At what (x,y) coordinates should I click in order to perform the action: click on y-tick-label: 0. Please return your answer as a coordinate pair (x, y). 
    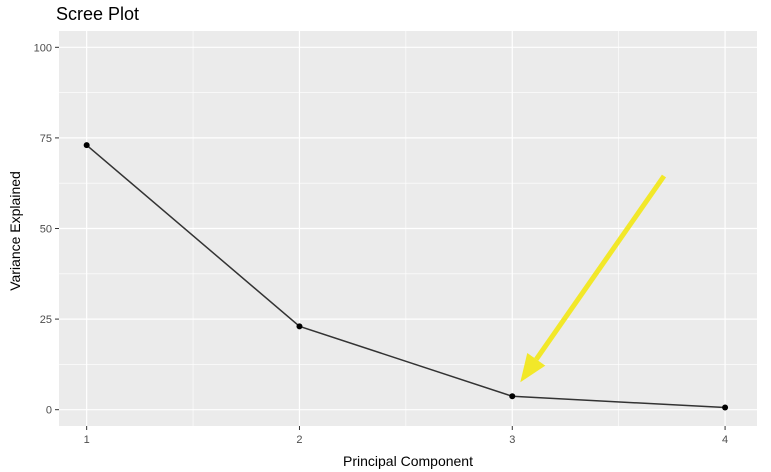
    Looking at the image, I should click on (49, 411).